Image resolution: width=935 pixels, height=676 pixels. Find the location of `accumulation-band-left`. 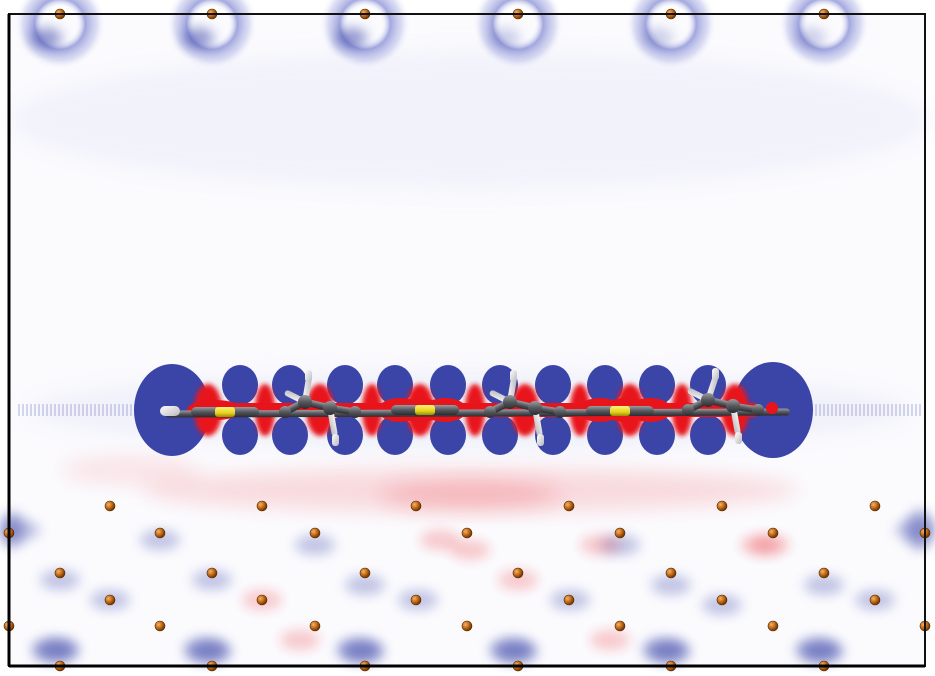

accumulation-band-left is located at coordinates (130, 470).